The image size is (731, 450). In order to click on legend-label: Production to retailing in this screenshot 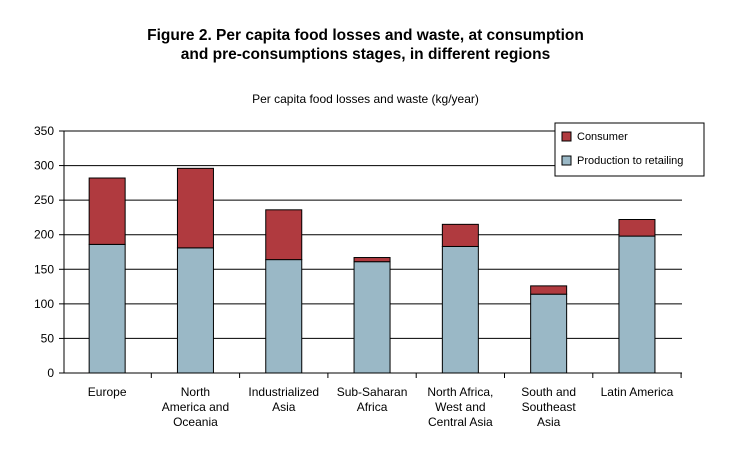, I will do `click(630, 161)`.